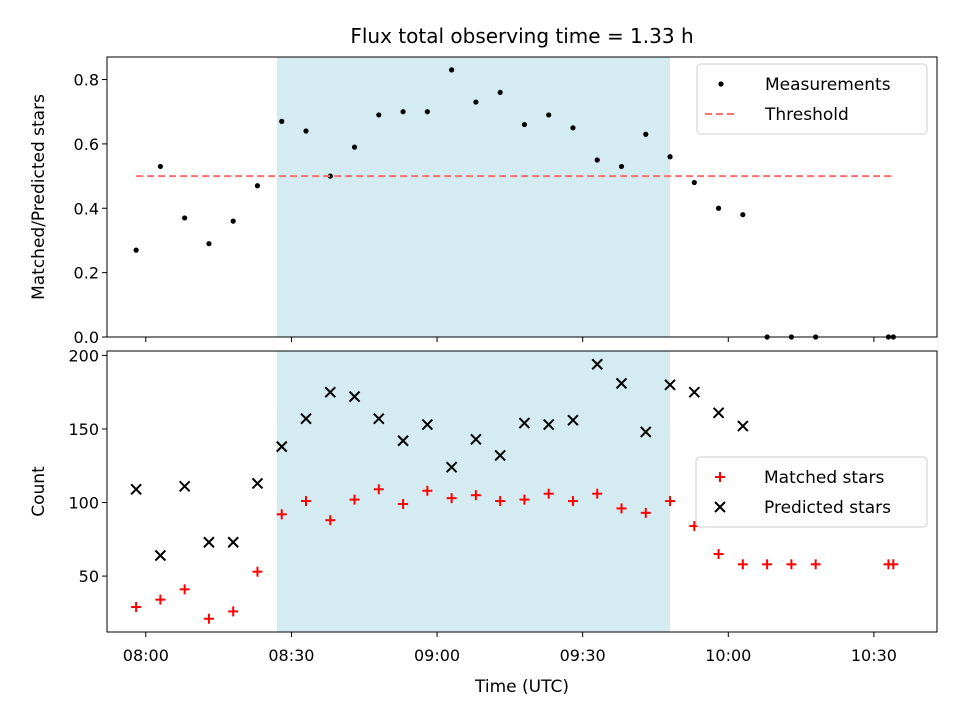  I want to click on y-axis-label: Matched/Predicted stars, so click(39, 197).